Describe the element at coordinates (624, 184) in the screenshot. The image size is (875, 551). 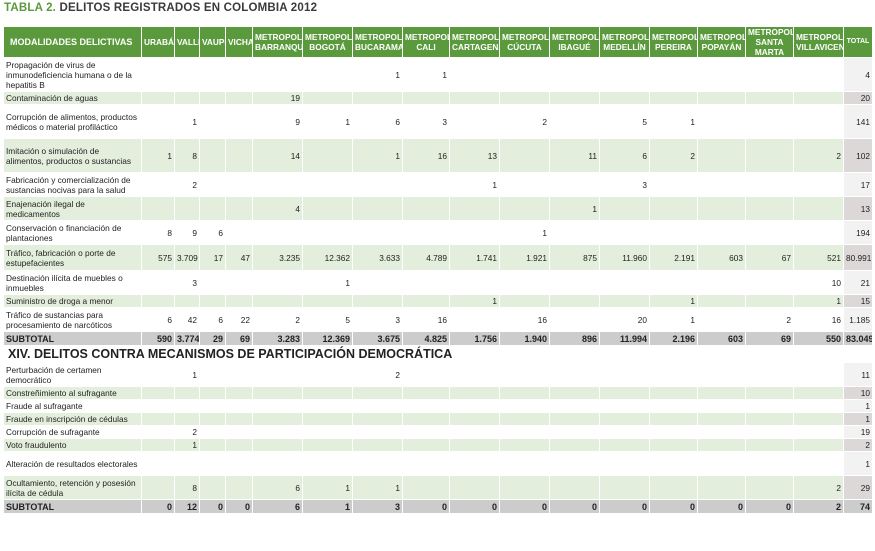
I see `cell-value: 3` at that location.